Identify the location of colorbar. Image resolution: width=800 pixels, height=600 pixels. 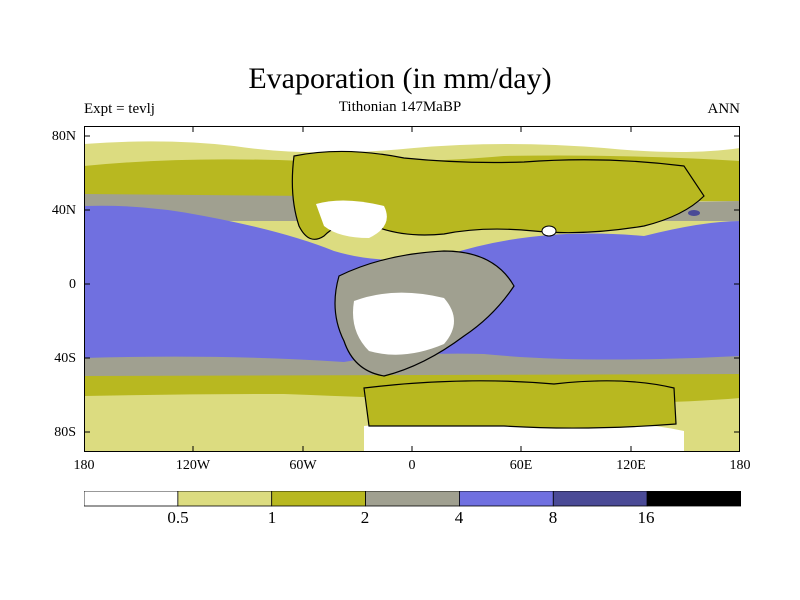
(412, 499).